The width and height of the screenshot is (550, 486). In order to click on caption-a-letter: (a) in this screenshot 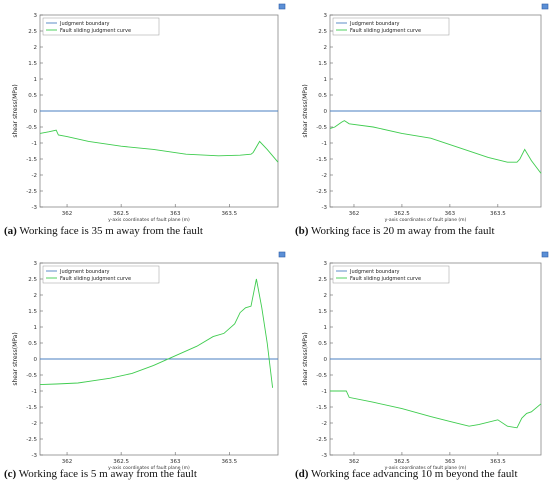, I will do `click(10, 231)`.